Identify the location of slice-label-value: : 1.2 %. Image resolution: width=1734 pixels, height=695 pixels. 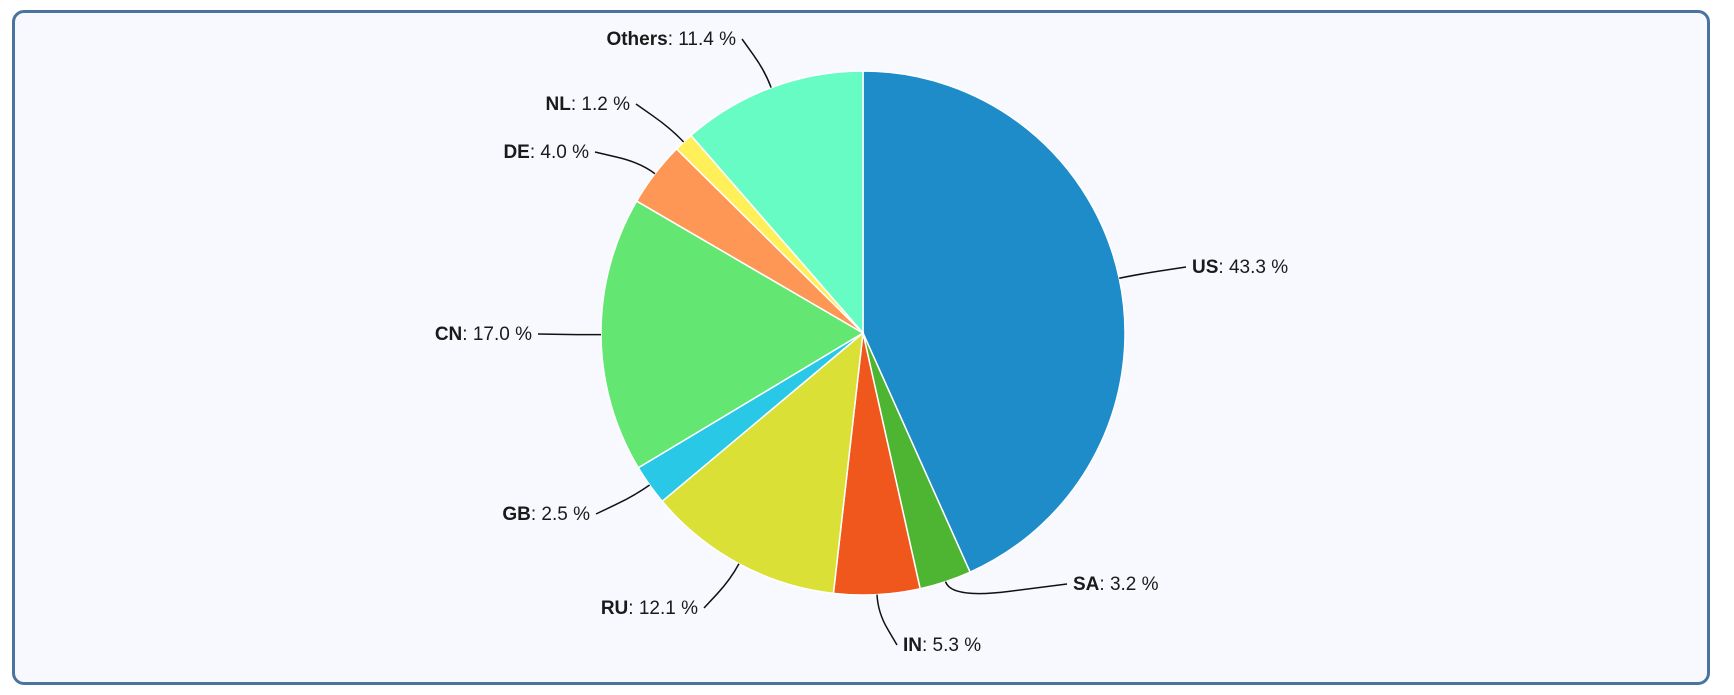
(600, 104).